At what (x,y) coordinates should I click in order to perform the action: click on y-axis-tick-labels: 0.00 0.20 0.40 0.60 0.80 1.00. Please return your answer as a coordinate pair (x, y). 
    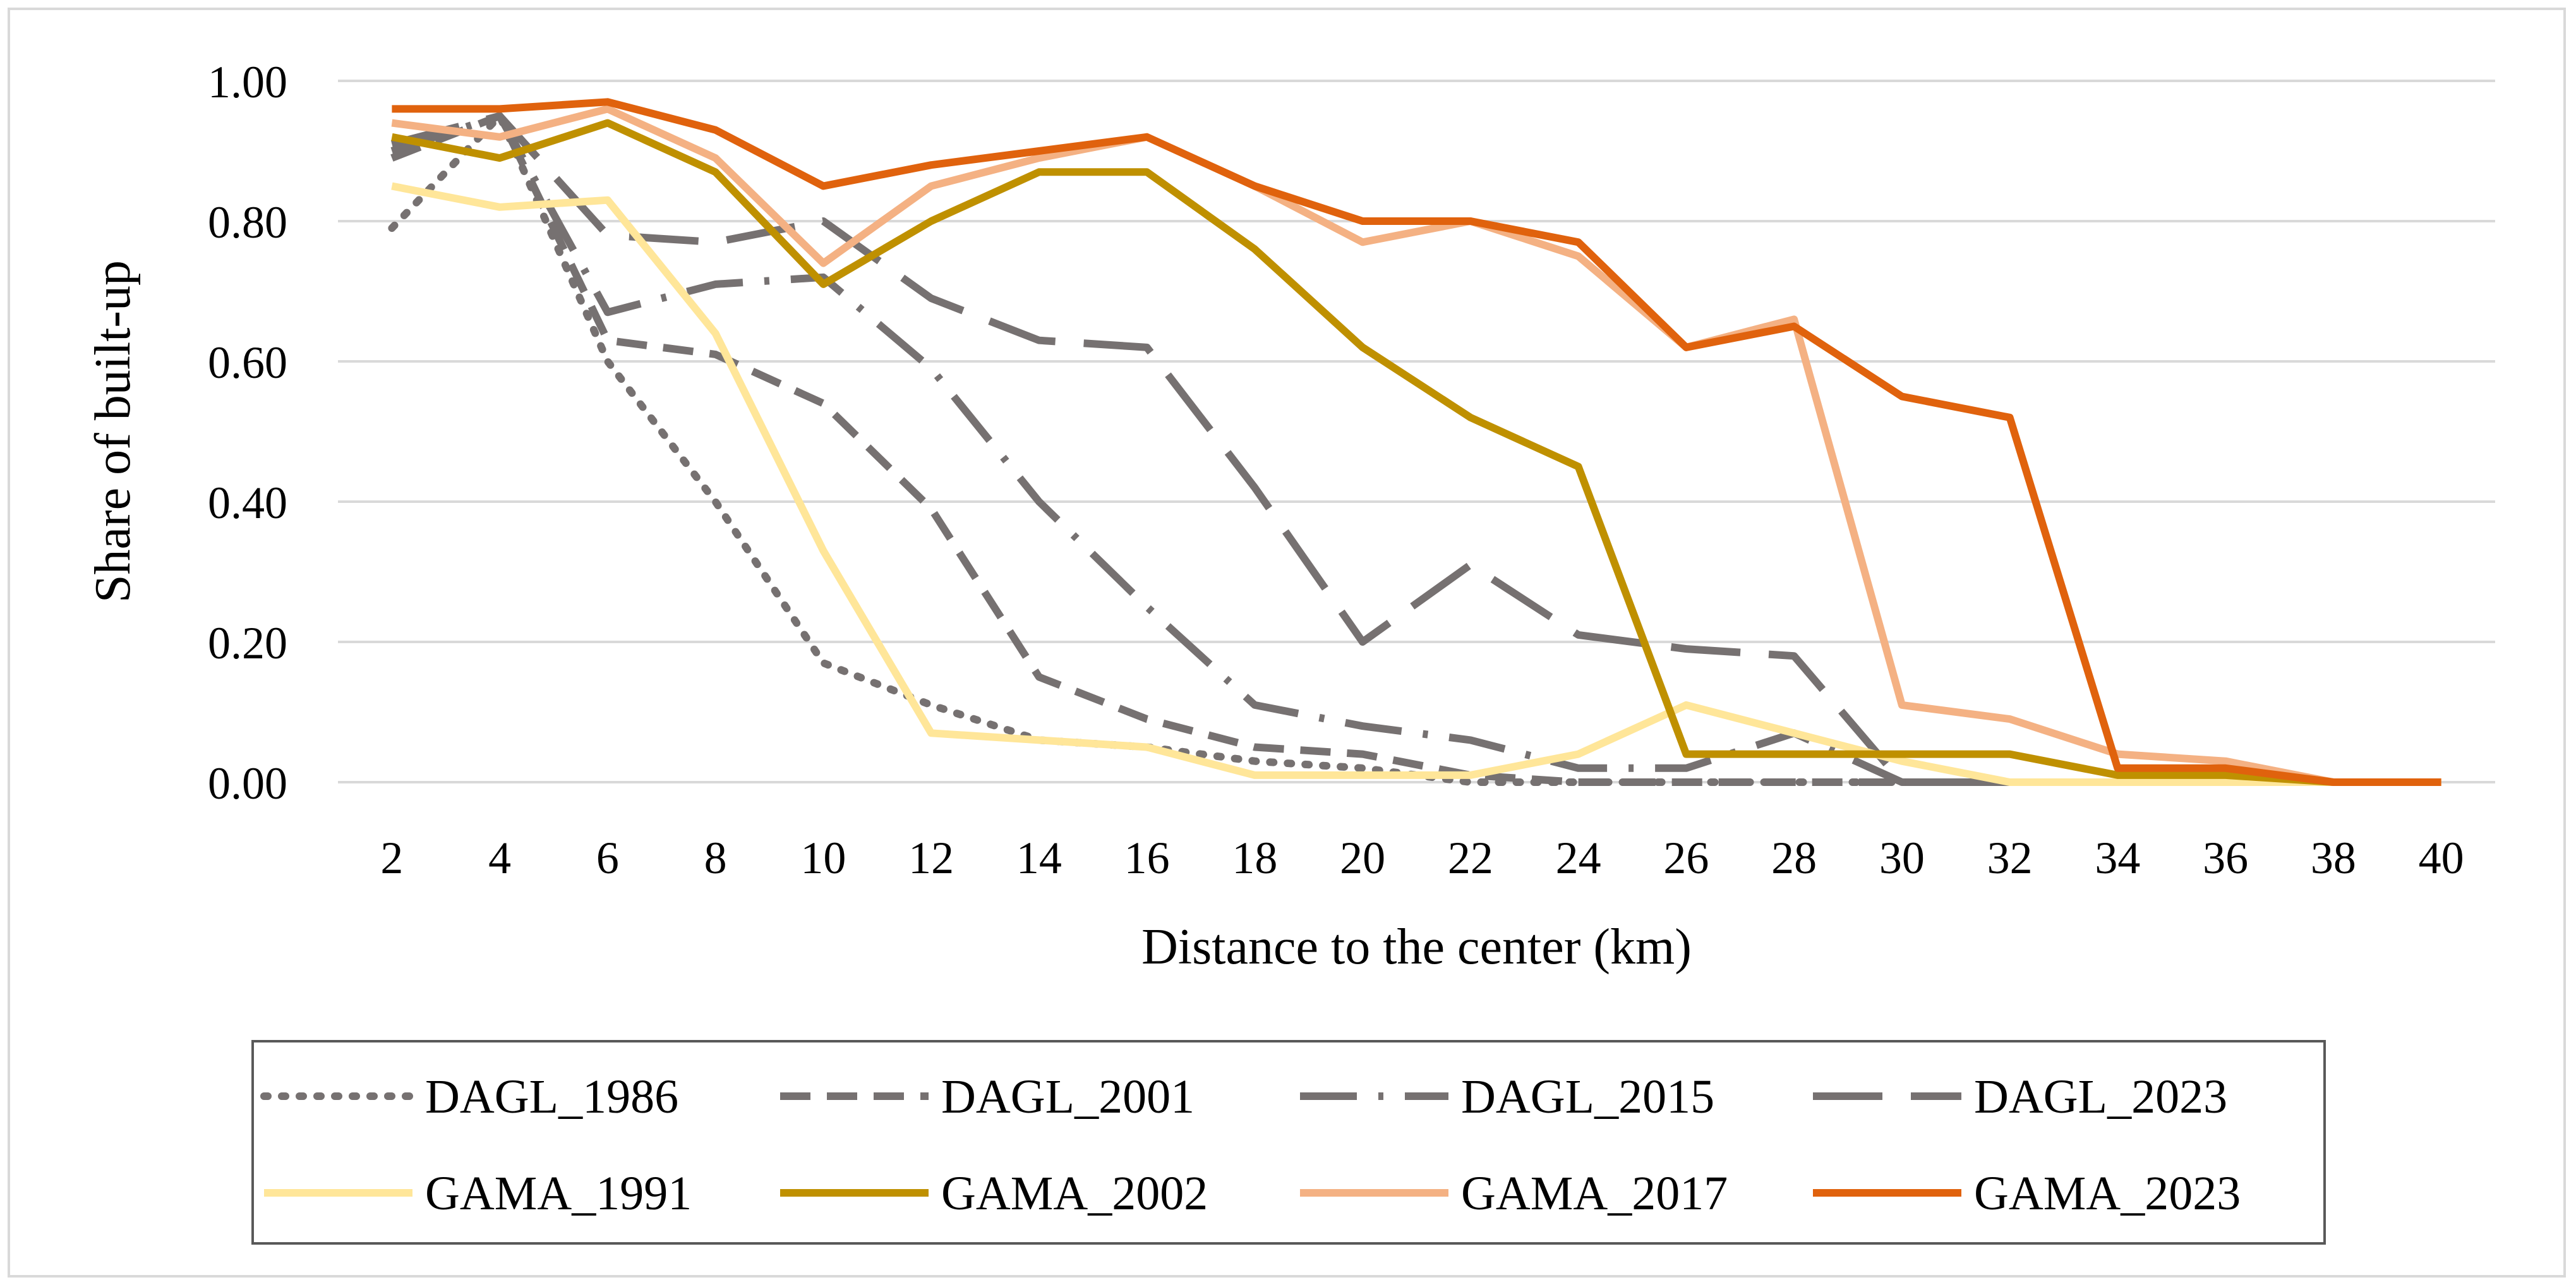
    Looking at the image, I should click on (247, 433).